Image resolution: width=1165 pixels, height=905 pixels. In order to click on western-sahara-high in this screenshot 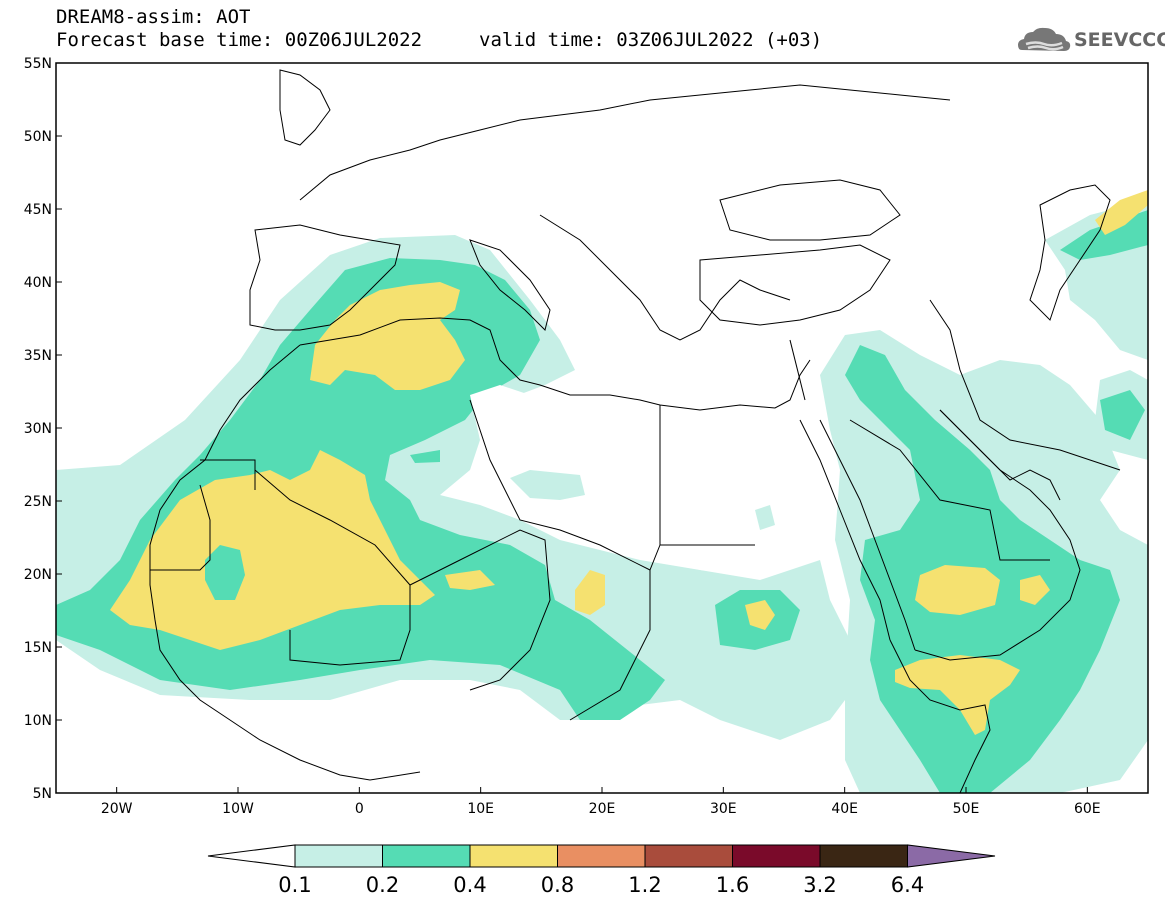, I will do `click(272, 550)`.